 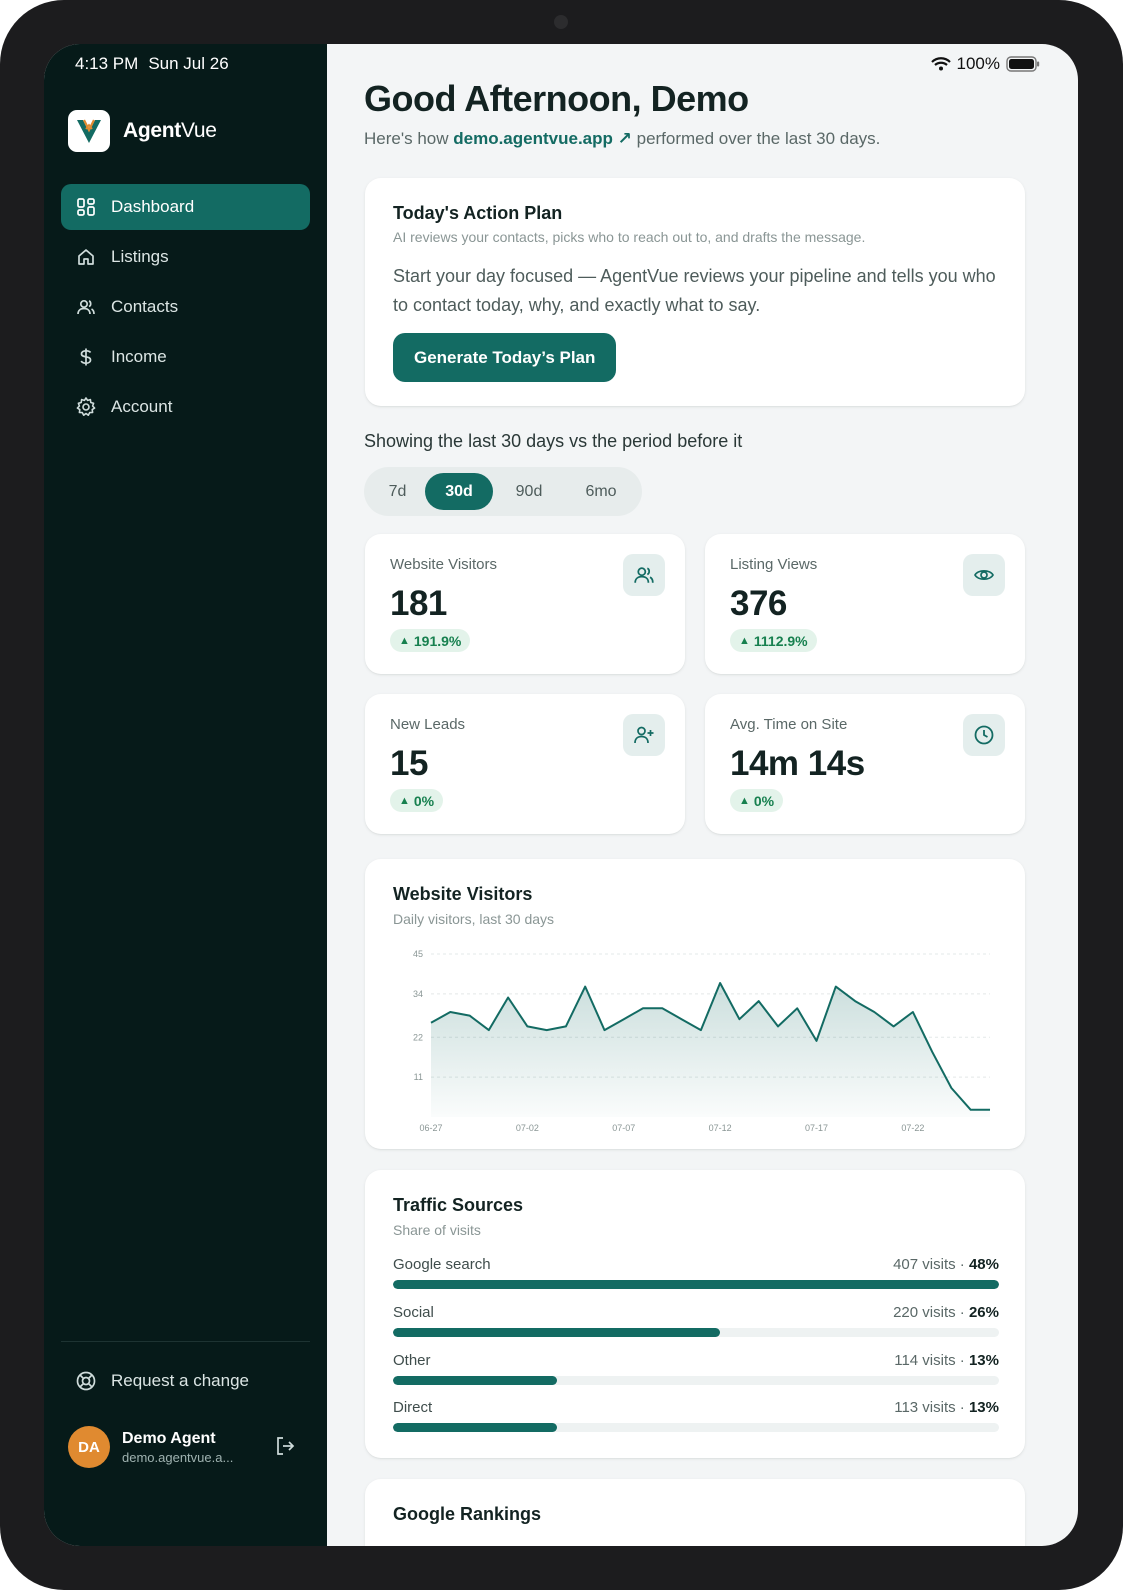 I want to click on traffic-source-row: Google search 407 visits · 48%, so click(x=696, y=1272).